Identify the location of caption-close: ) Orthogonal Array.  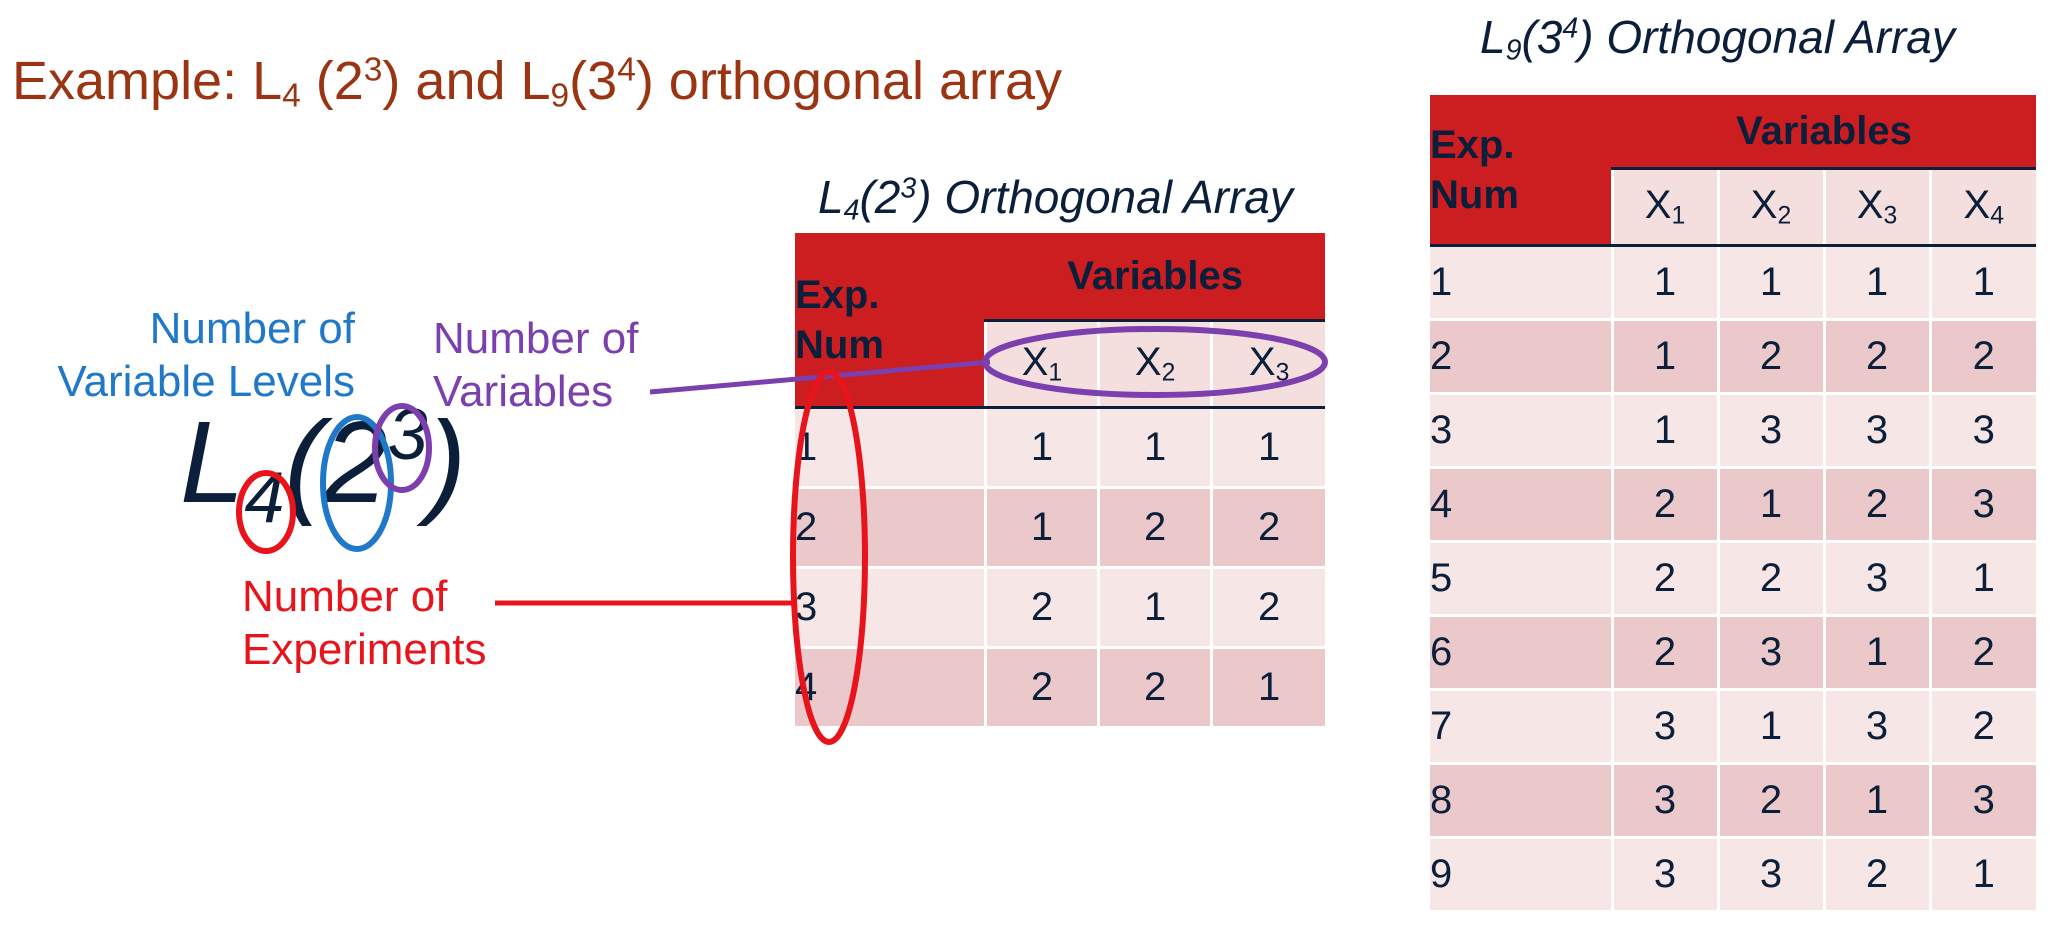
(1766, 37).